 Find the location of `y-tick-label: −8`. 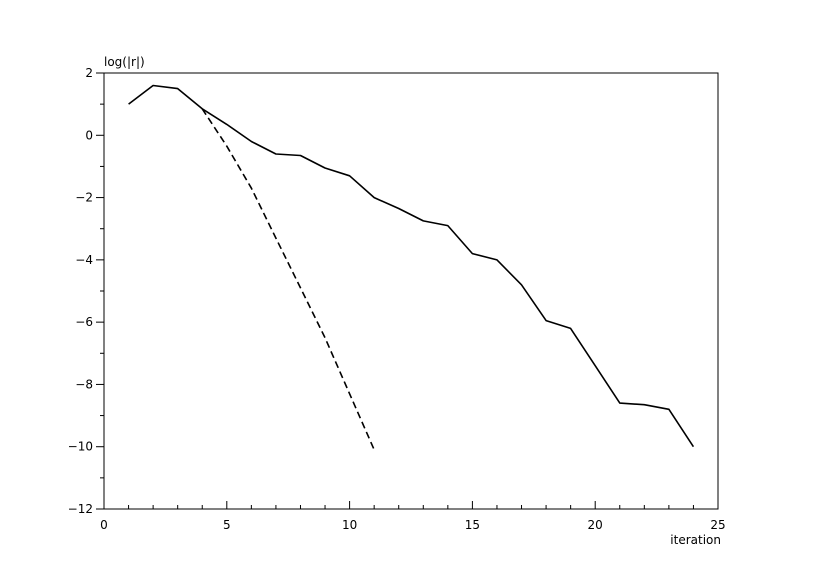

y-tick-label: −8 is located at coordinates (84, 384).